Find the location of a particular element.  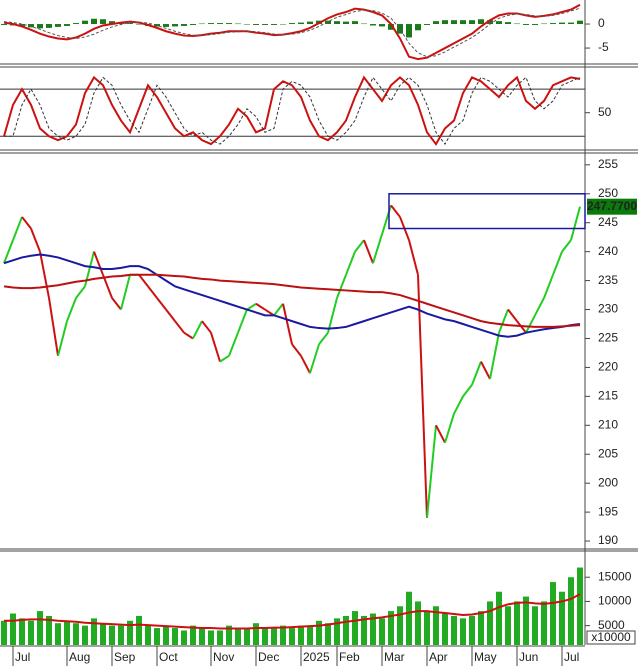

y-tick-label: 195 is located at coordinates (608, 511).